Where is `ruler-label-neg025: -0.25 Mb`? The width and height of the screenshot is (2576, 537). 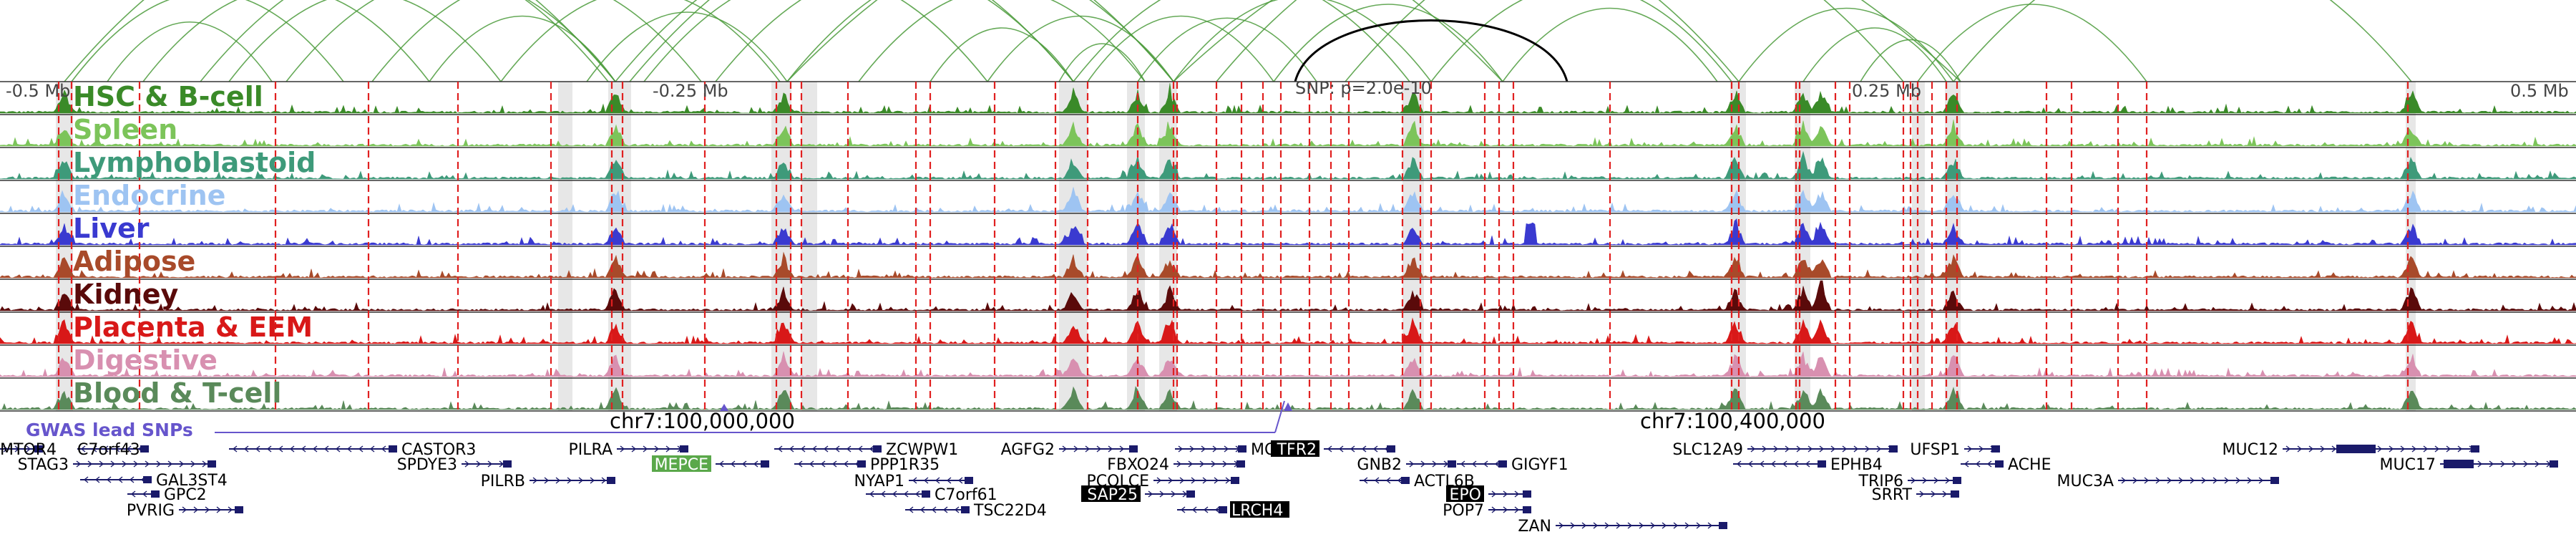
ruler-label-neg025: -0.25 Mb is located at coordinates (690, 91).